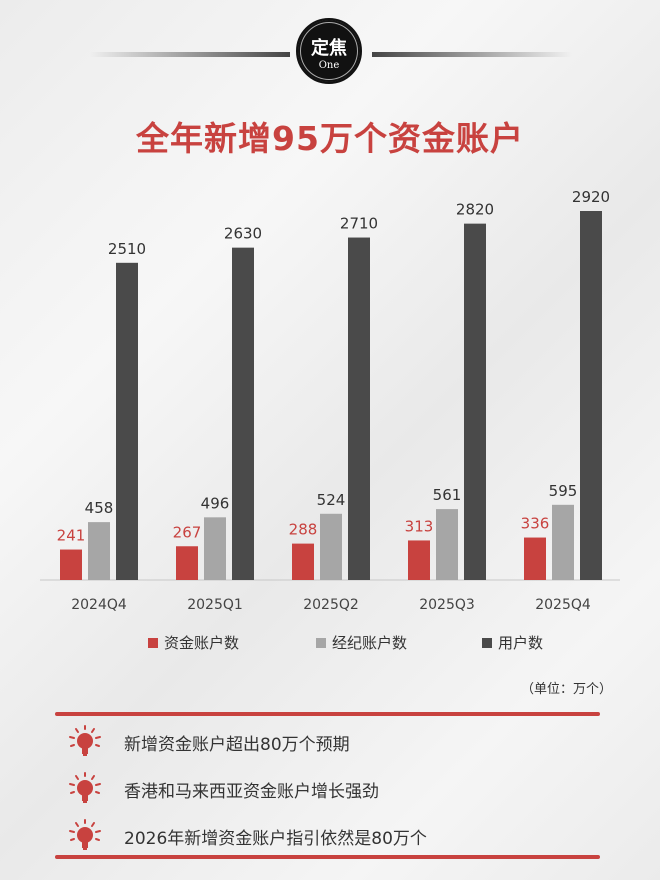 The height and width of the screenshot is (880, 660). Describe the element at coordinates (591, 197) in the screenshot. I see `data-label: 2920` at that location.